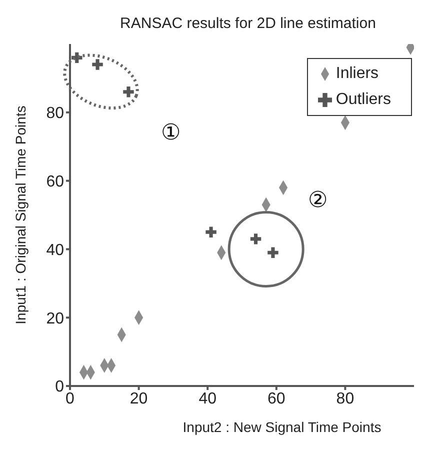 The width and height of the screenshot is (432, 451). What do you see at coordinates (248, 23) in the screenshot?
I see `chart-title: RANSAC results for 2D line estimation` at bounding box center [248, 23].